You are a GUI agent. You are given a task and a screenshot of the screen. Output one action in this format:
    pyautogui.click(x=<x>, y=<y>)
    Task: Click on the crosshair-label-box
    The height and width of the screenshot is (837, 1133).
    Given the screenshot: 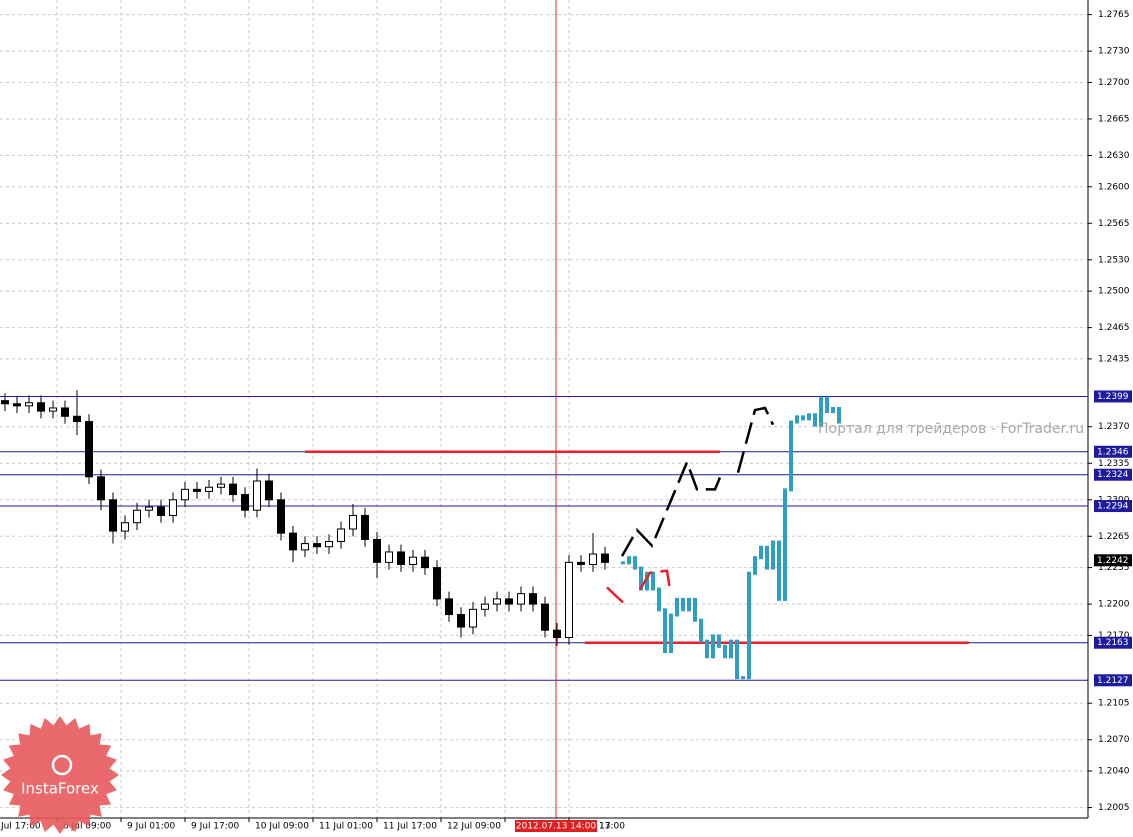 What is the action you would take?
    pyautogui.click(x=556, y=826)
    